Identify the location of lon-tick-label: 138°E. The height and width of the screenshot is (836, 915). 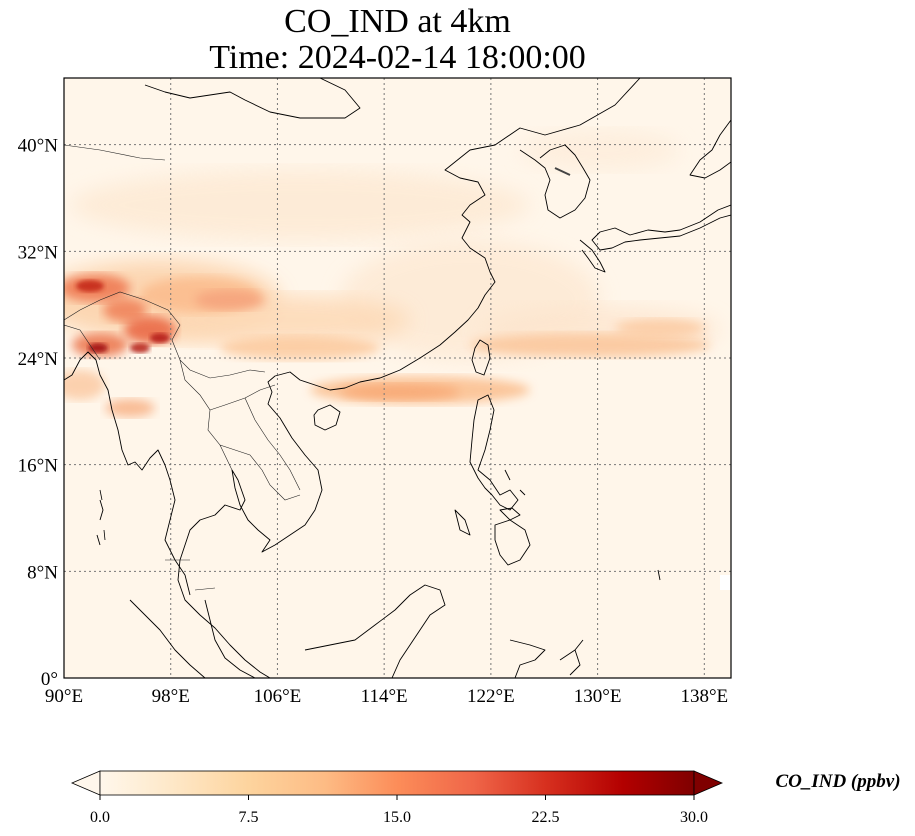
(704, 696).